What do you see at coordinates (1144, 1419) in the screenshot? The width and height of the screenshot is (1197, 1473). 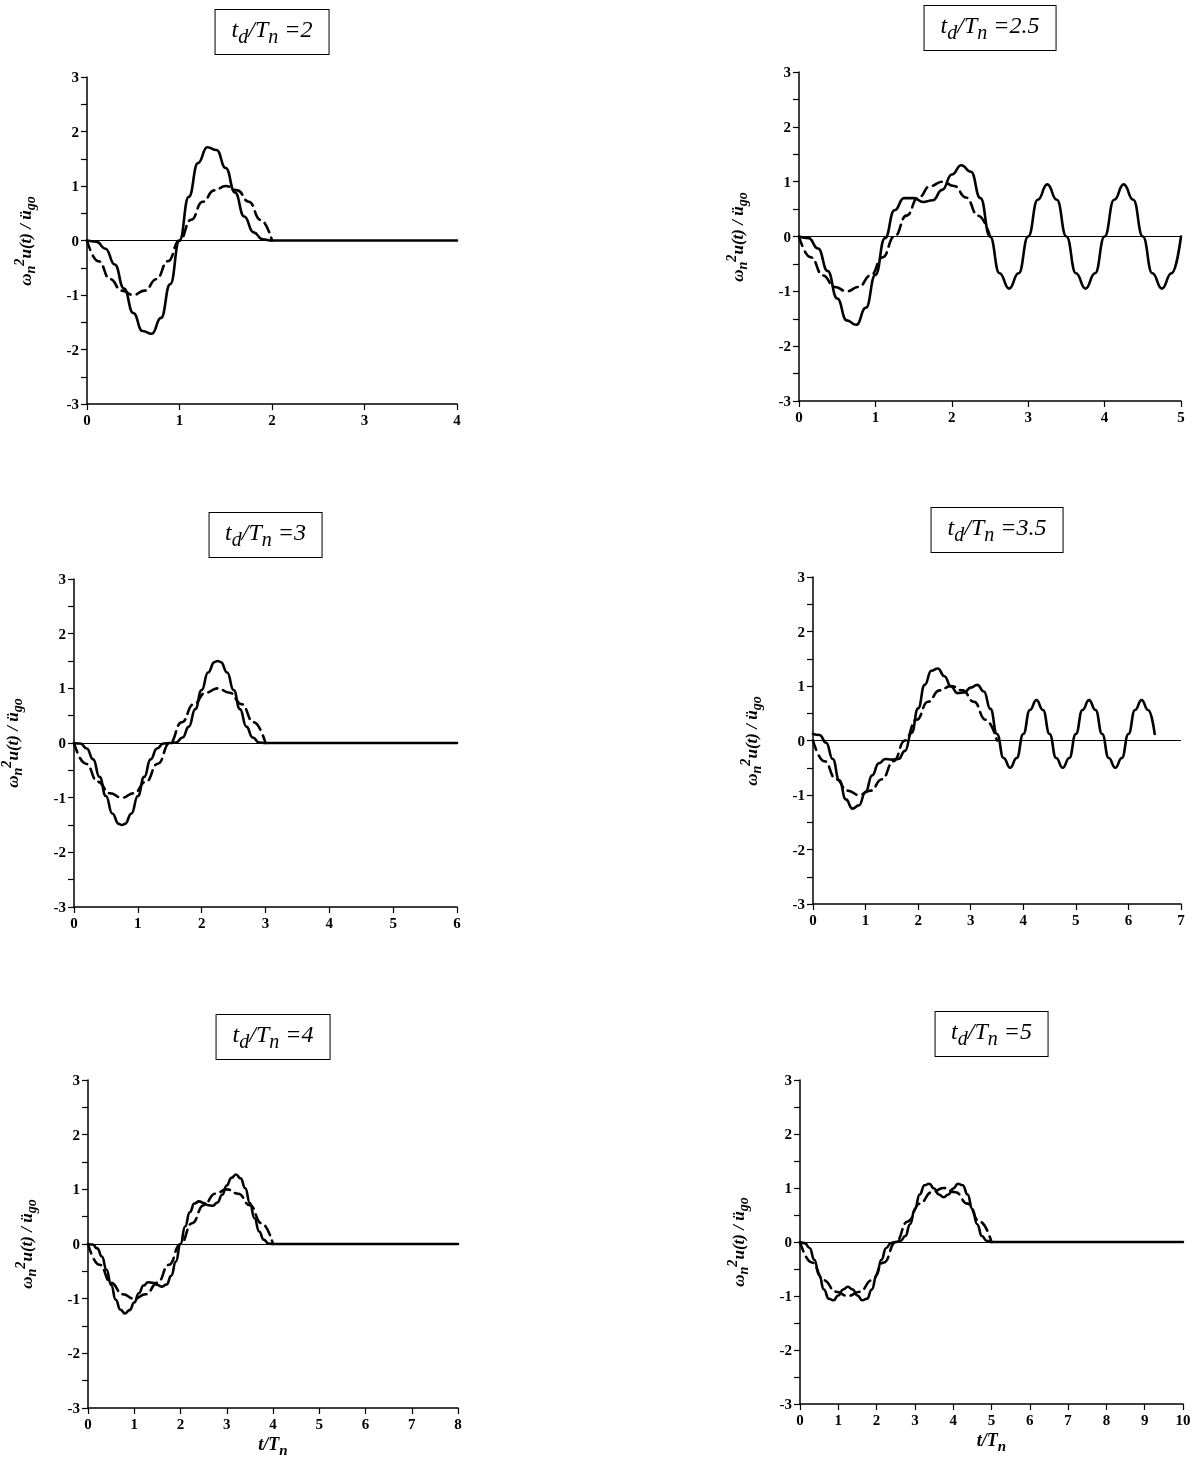 I see `x-tick-label: 9` at bounding box center [1144, 1419].